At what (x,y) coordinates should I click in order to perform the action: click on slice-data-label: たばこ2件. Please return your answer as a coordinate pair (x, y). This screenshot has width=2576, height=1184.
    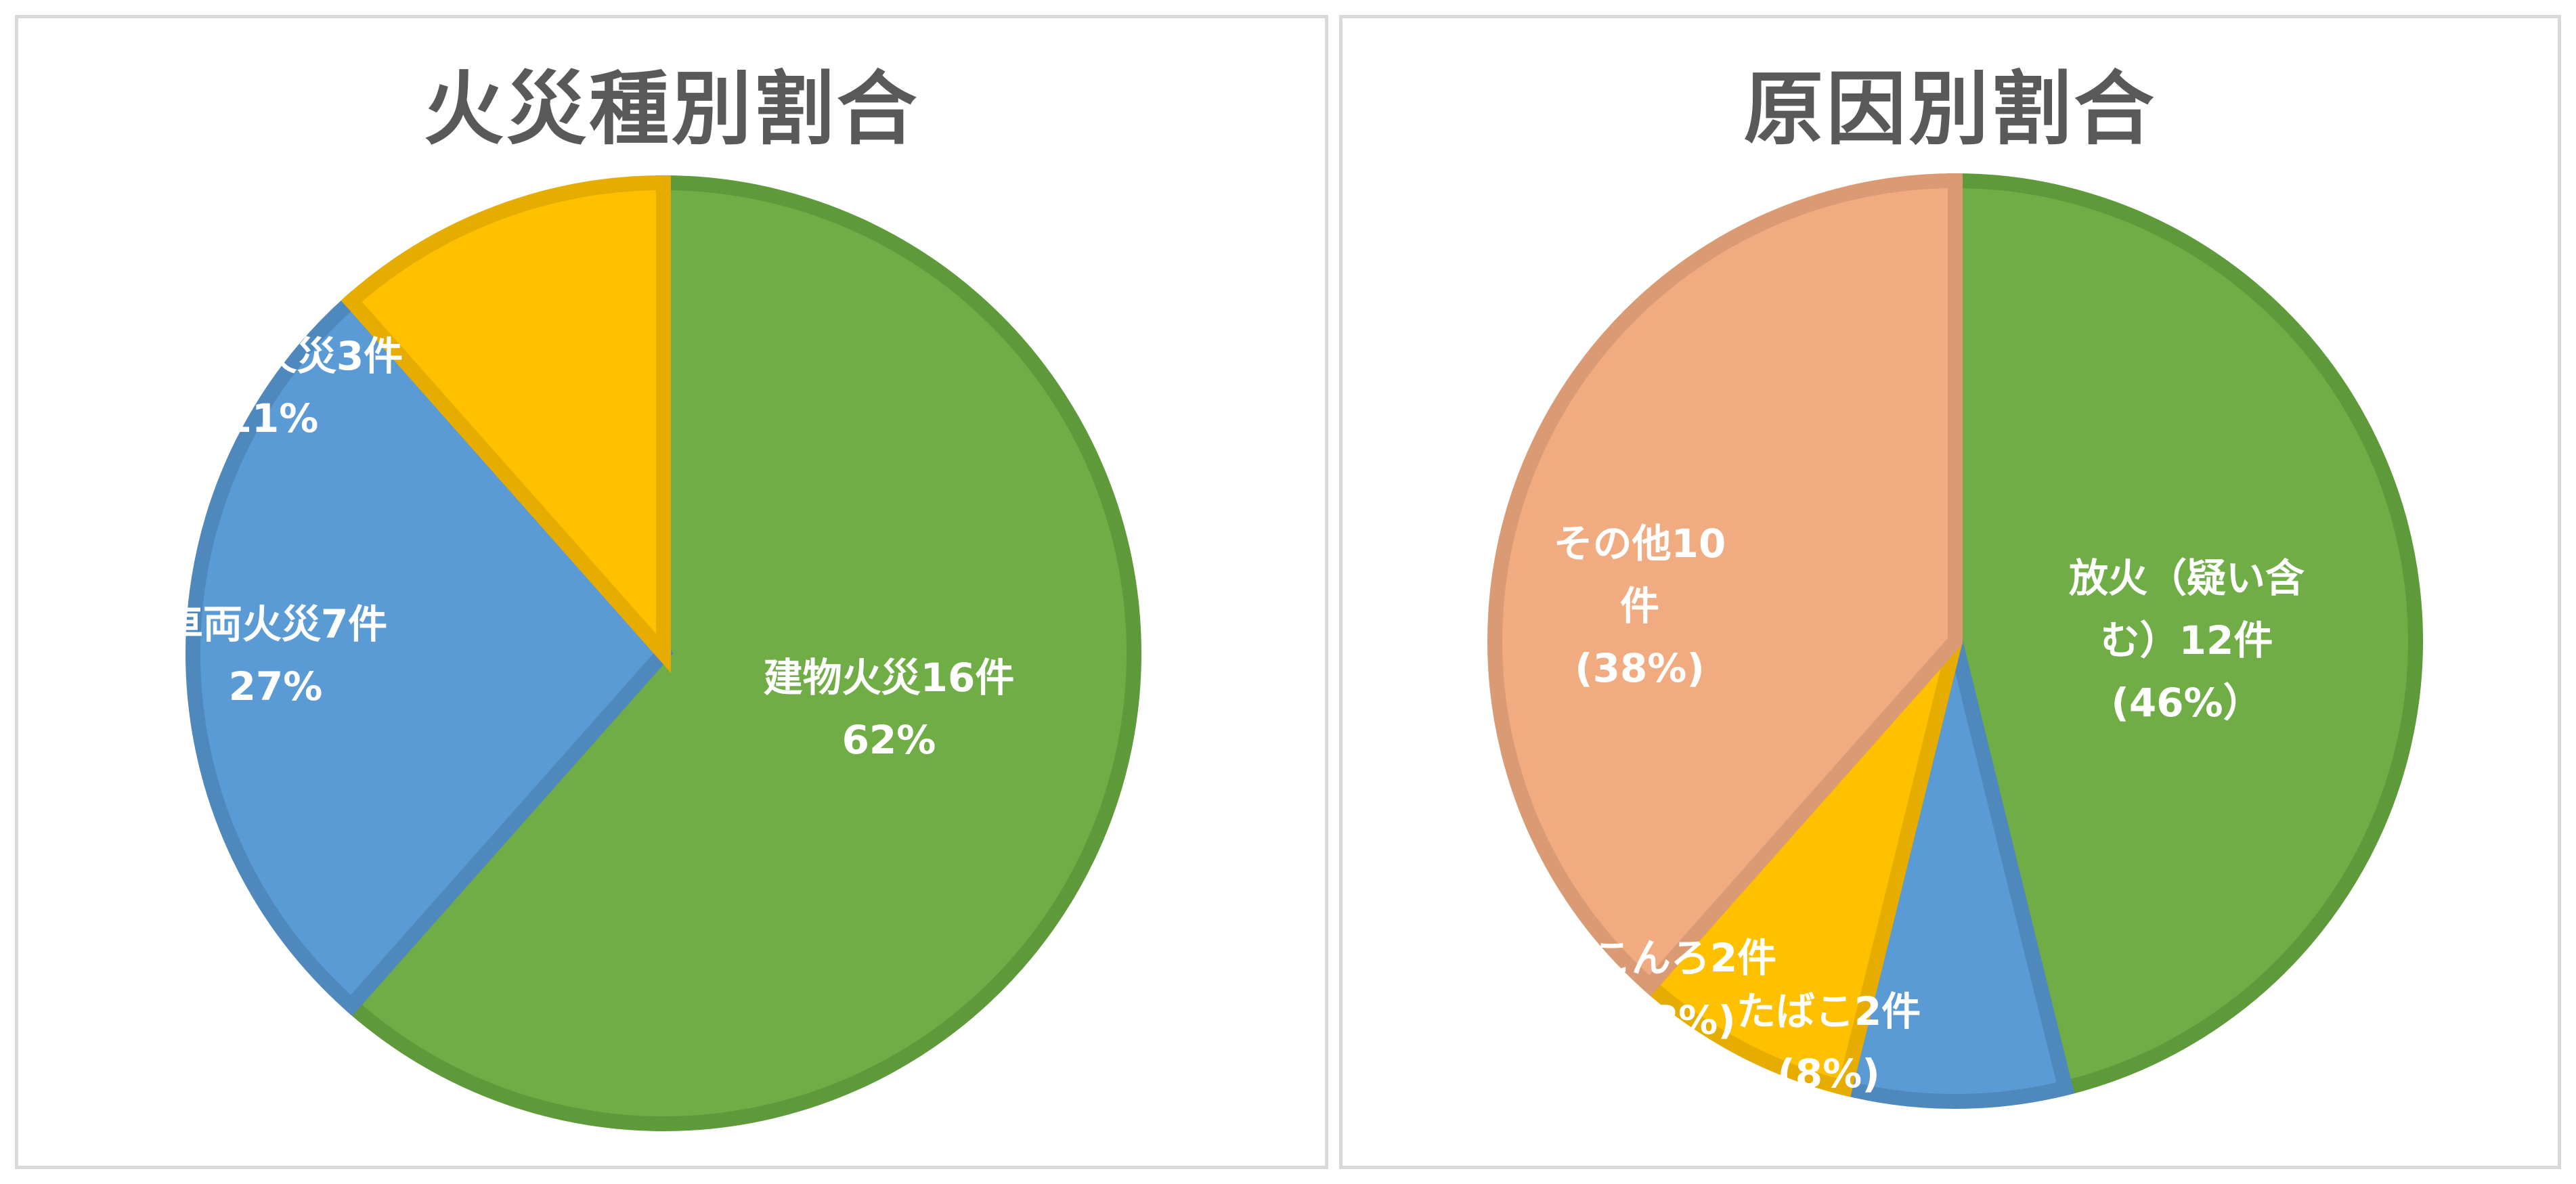
    Looking at the image, I should click on (1829, 1011).